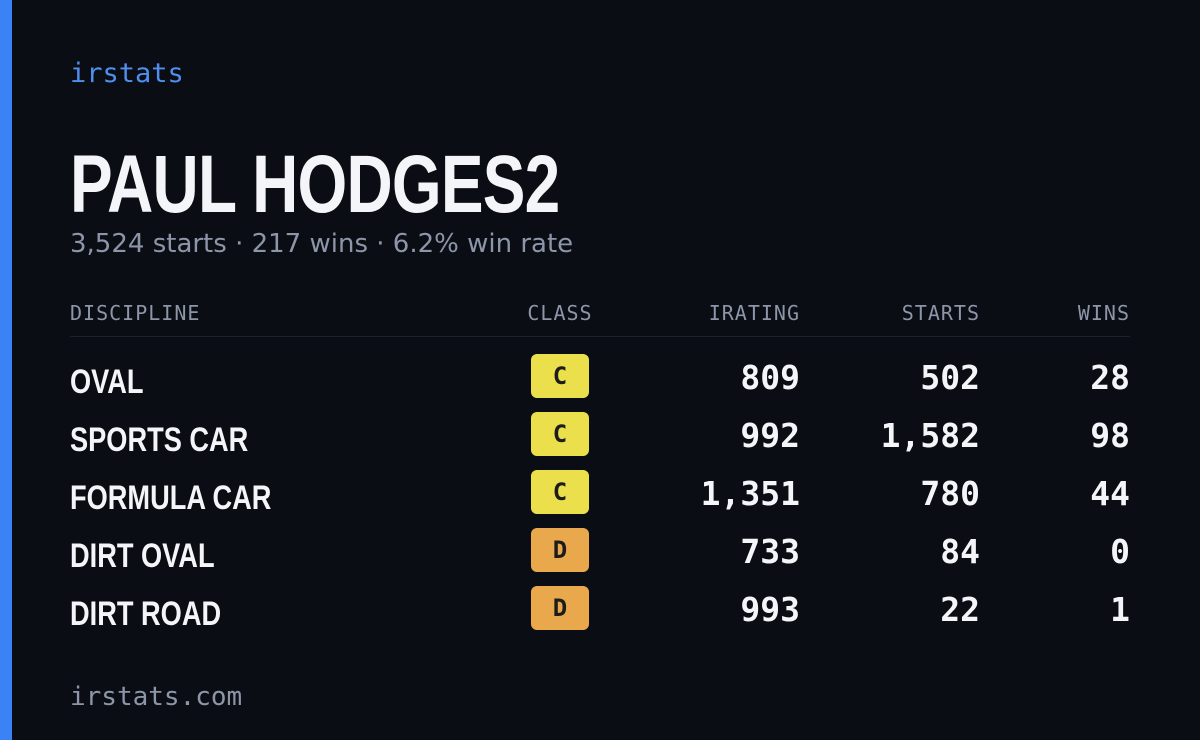 Image resolution: width=1200 pixels, height=740 pixels. What do you see at coordinates (750, 493) in the screenshot?
I see `irating-value: 1,351` at bounding box center [750, 493].